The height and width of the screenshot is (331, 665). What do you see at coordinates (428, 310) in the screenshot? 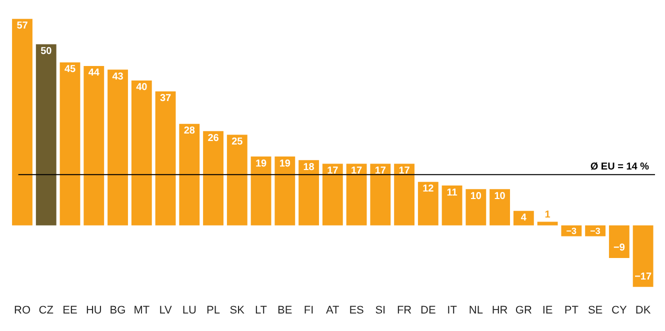
I see `x-tick-label: DE` at bounding box center [428, 310].